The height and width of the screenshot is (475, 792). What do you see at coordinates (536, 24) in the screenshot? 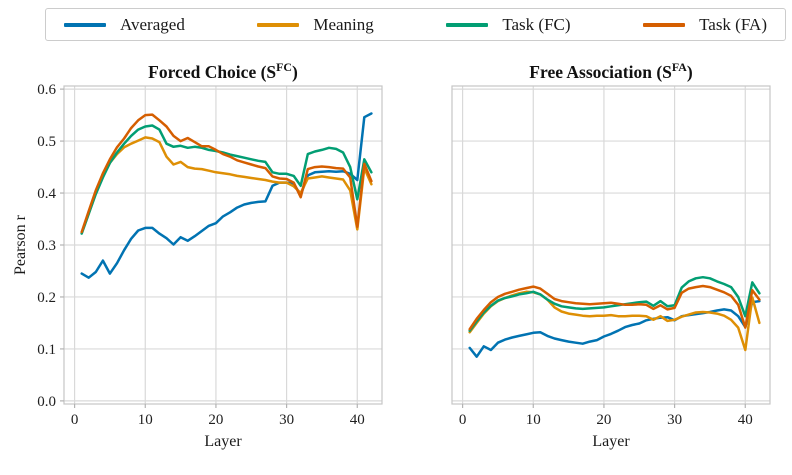
I see `legend-label: Task (FC)` at bounding box center [536, 24].